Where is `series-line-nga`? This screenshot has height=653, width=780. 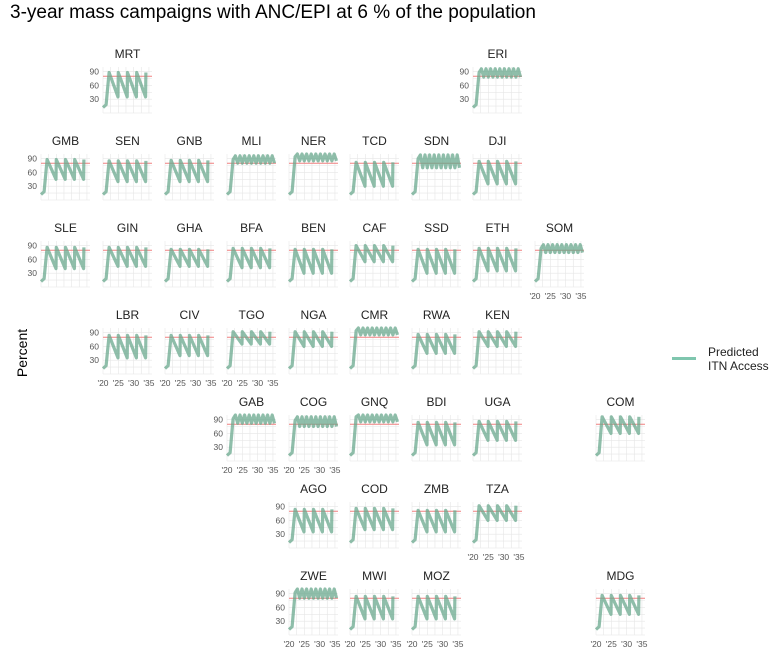 series-line-nga is located at coordinates (310, 350).